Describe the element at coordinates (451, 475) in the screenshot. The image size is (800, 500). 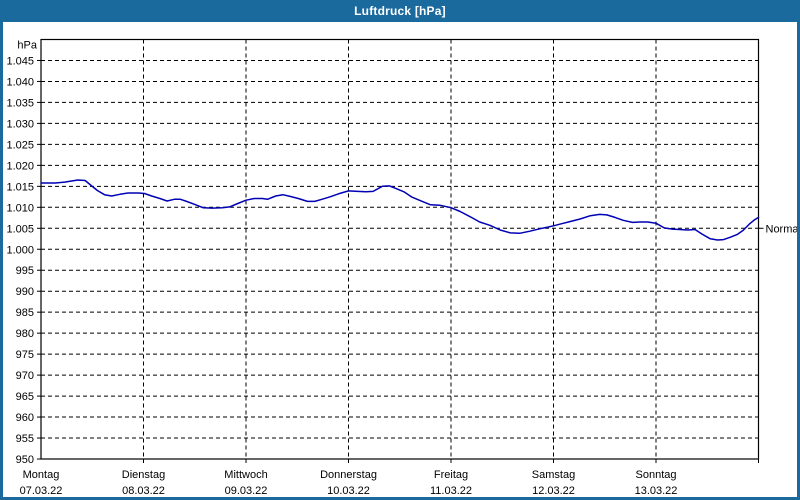
I see `x-axis-day-label: Freitag` at that location.